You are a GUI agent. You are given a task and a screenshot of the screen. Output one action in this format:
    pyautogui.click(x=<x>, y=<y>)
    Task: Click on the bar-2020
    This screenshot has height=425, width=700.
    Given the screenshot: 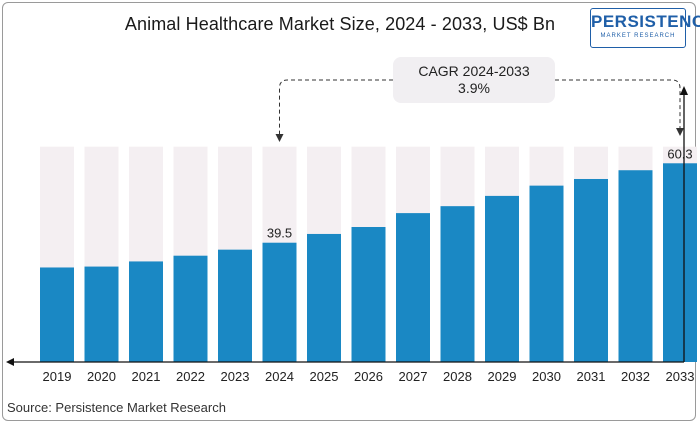 What is the action you would take?
    pyautogui.click(x=101, y=314)
    